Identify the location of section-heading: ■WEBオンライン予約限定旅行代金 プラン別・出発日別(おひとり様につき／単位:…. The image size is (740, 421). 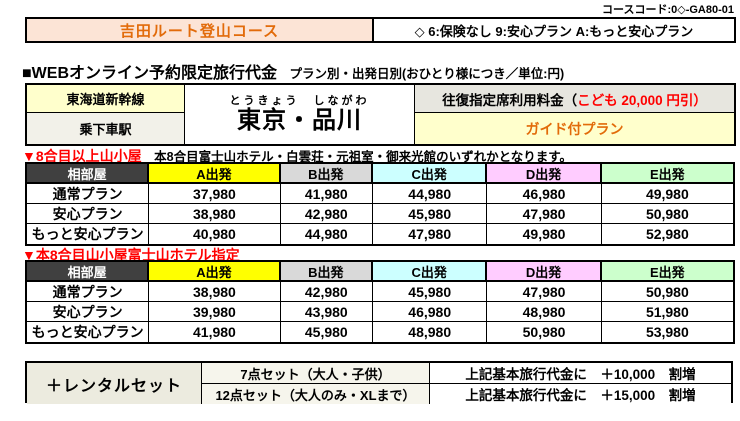
(378, 71).